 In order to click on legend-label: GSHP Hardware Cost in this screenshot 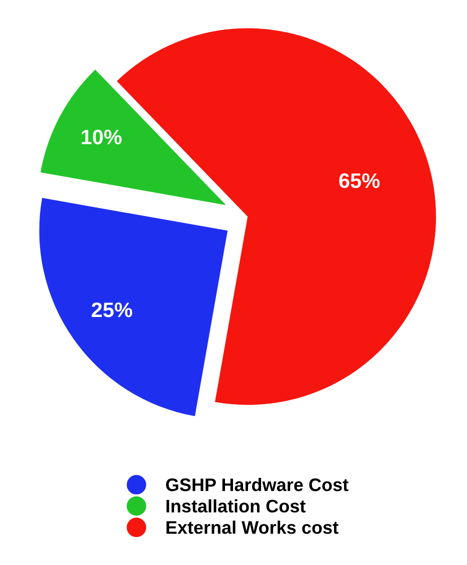, I will do `click(257, 485)`.